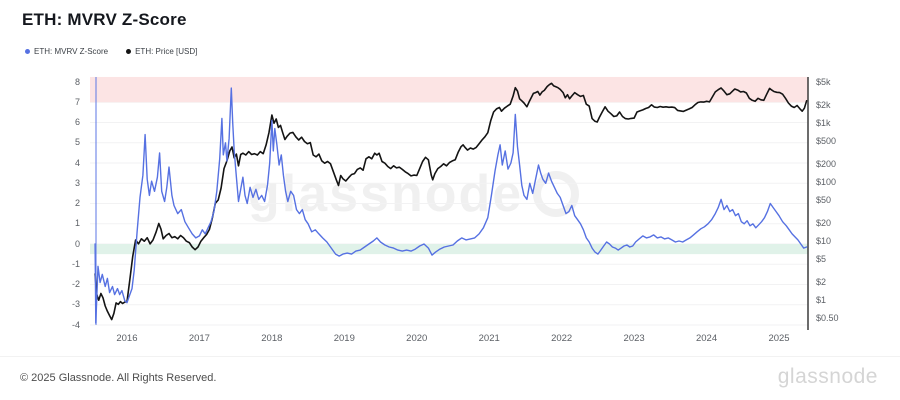  I want to click on y-axis-left-tick-label: -2, so click(75, 284).